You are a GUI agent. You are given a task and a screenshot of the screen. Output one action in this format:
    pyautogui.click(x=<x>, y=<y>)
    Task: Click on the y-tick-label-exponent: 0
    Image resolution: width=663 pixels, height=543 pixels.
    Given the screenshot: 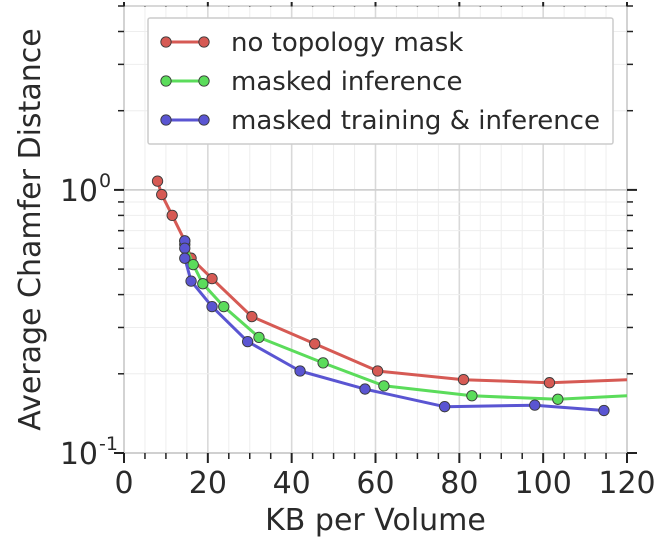 What is the action you would take?
    pyautogui.click(x=105, y=181)
    